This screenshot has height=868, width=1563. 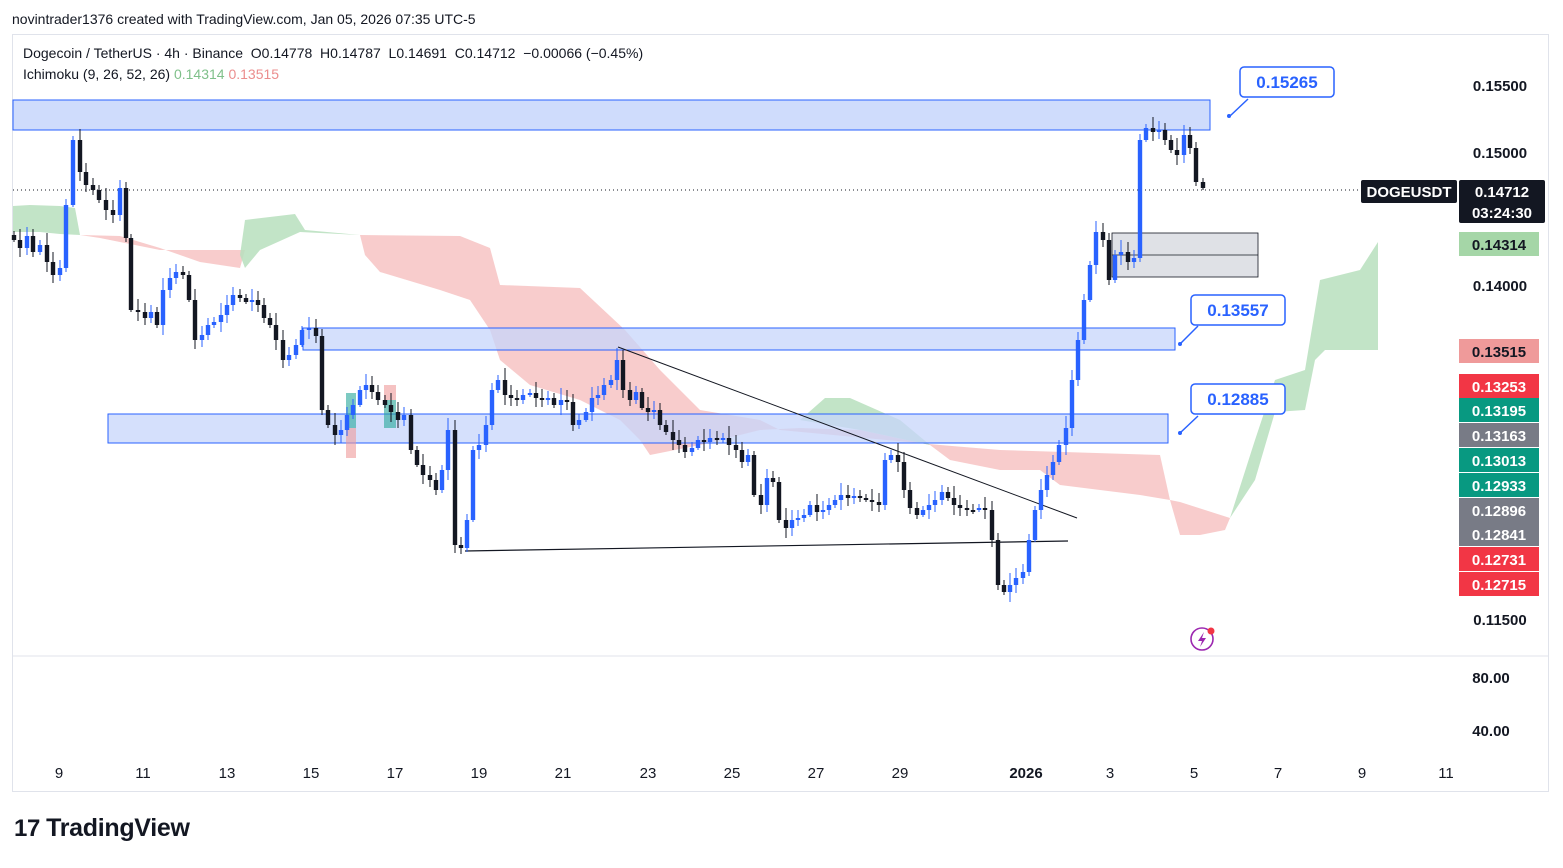 I want to click on x-tick-11: 11, so click(x=143, y=773).